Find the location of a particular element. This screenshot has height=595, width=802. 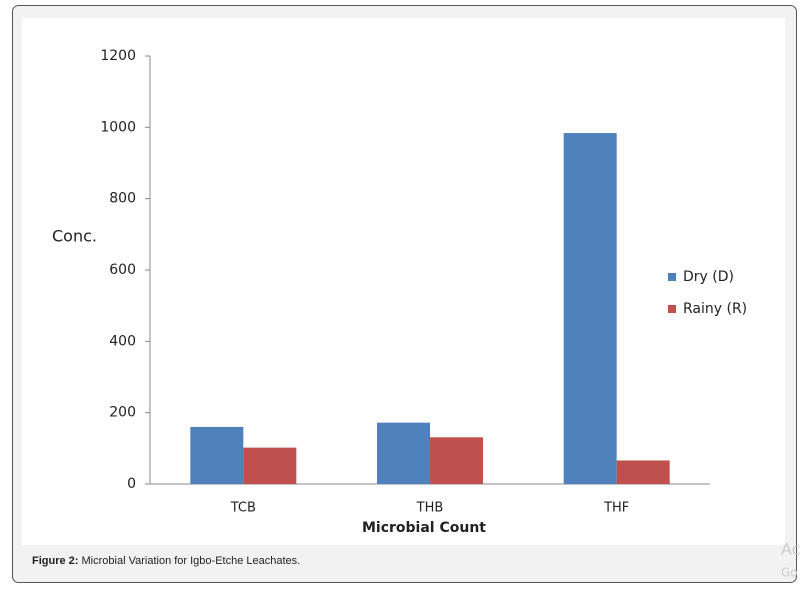

y-tick-label: 1000 is located at coordinates (118, 127).